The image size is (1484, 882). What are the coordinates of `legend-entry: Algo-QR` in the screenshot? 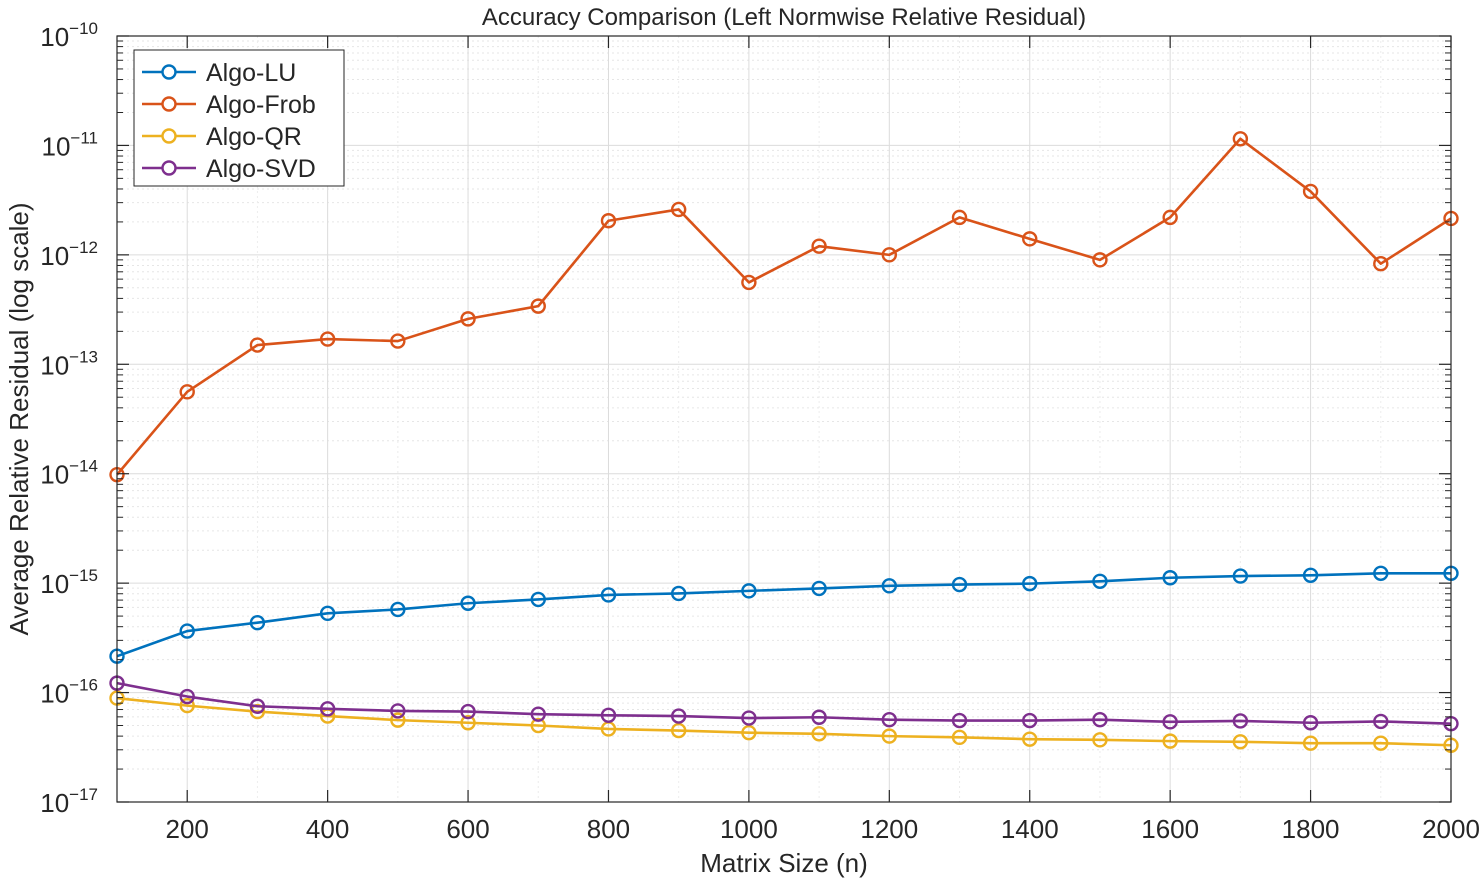 It's located at (222, 137).